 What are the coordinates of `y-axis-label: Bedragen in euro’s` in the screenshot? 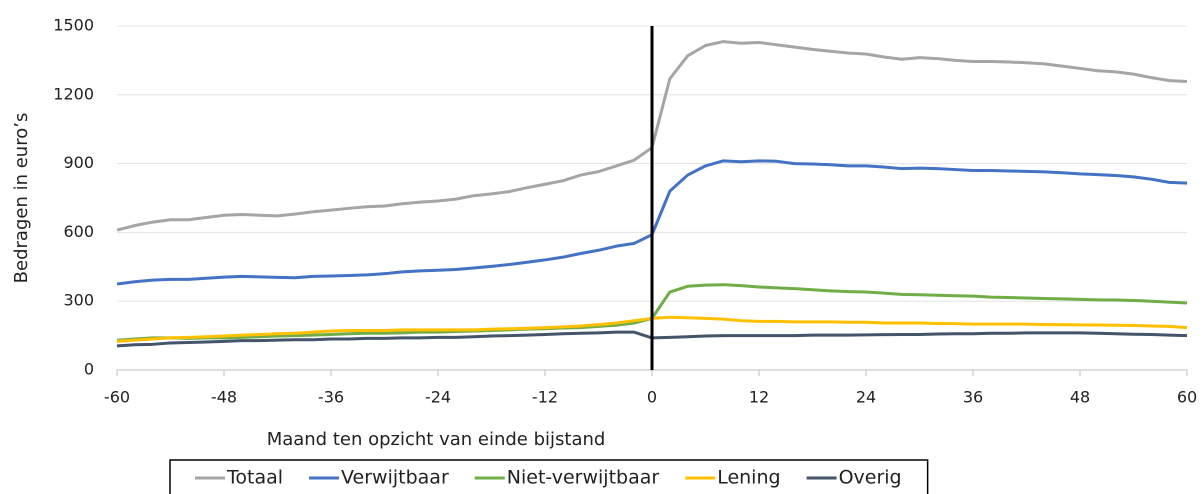 It's located at (21, 198).